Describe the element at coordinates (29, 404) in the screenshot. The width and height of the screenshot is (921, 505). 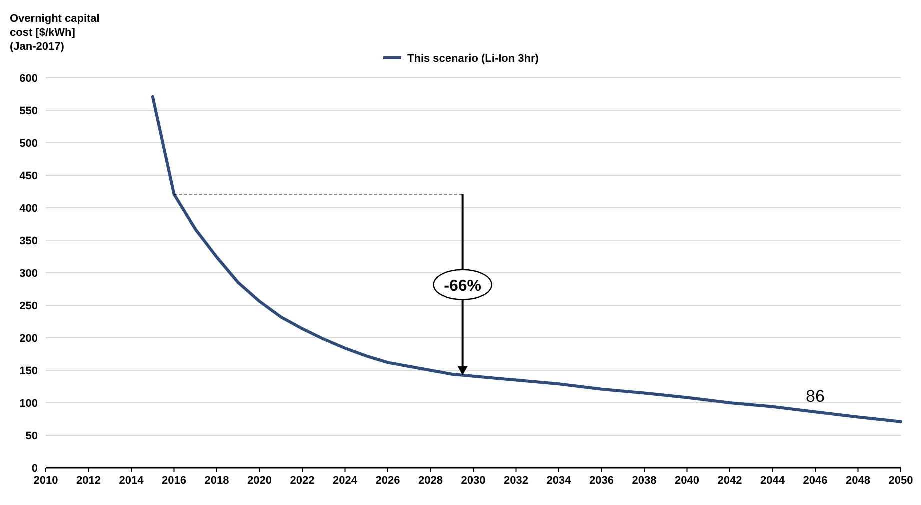
I see `y-tick-label: 100` at that location.